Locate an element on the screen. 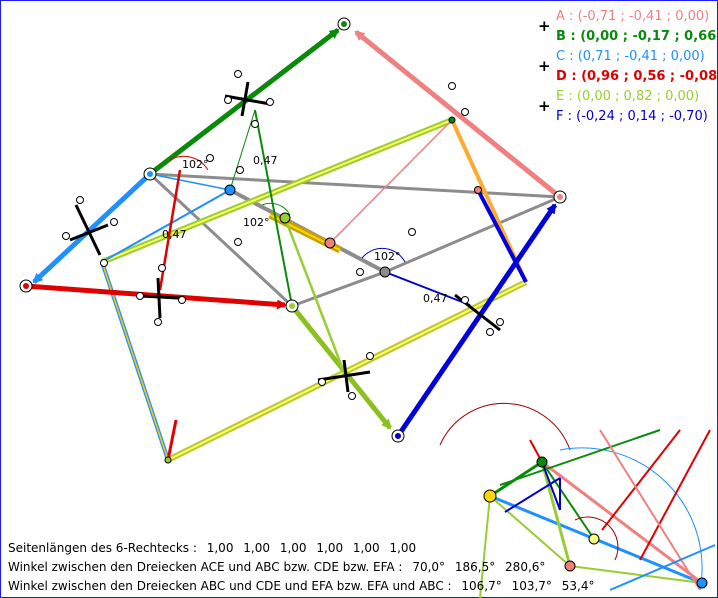 Image resolution: width=718 pixels, height=598 pixels. arrow-a-to-b is located at coordinates (458, 114).